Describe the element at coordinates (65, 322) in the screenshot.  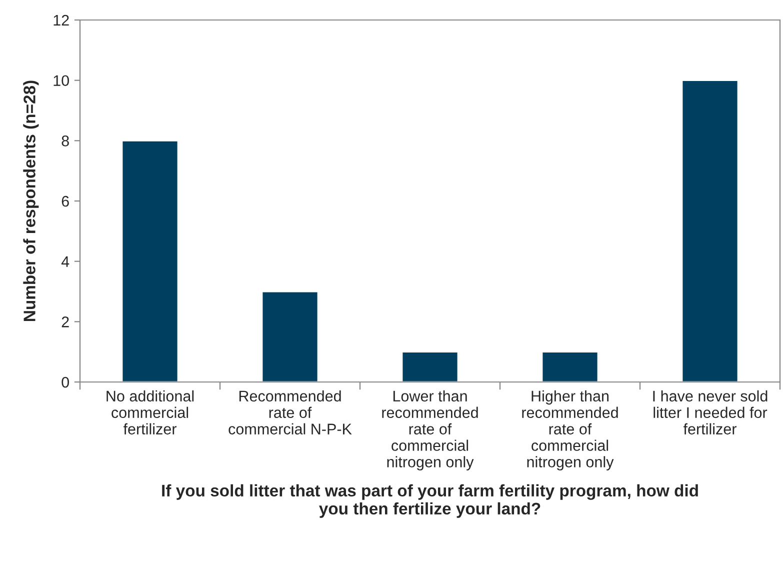
I see `y-tick-label: 2` at that location.